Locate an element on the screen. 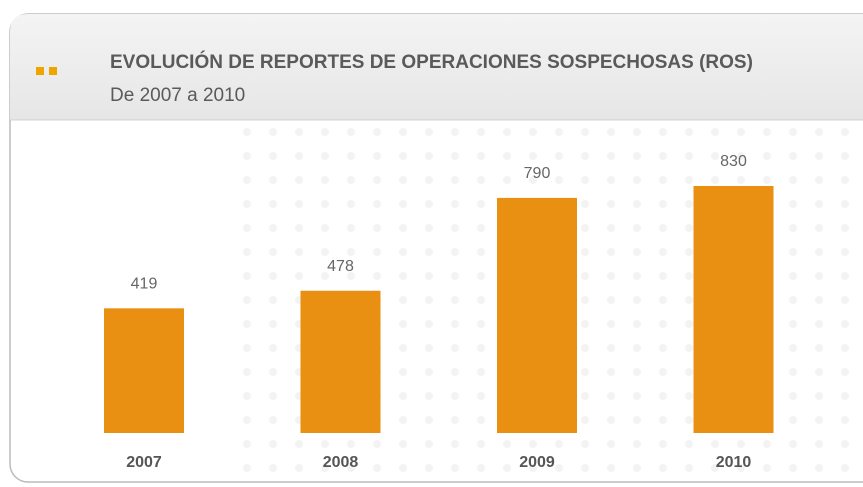 The width and height of the screenshot is (863, 487). value-label: 478 is located at coordinates (340, 266).